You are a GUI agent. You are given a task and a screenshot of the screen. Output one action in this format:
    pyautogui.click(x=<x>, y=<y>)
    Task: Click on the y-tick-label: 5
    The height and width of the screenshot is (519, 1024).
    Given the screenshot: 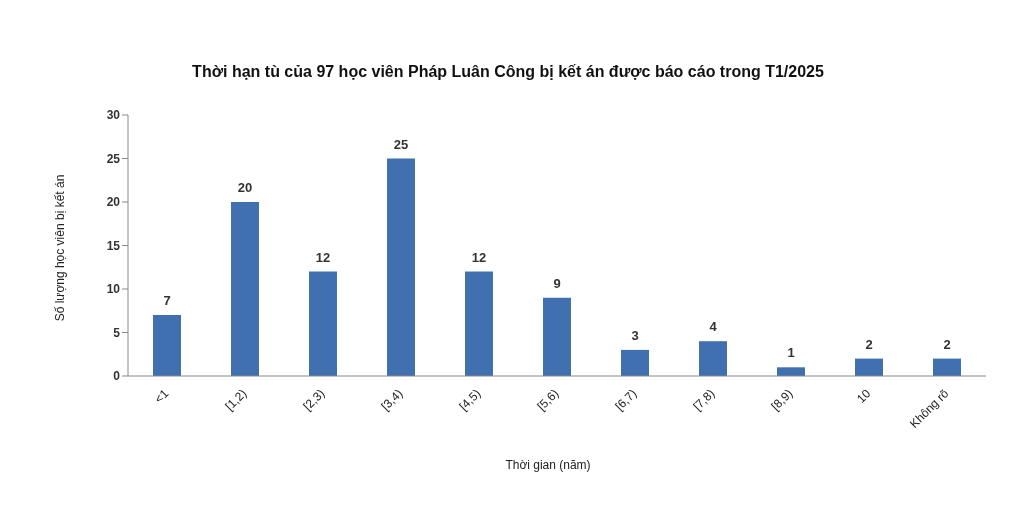 What is the action you would take?
    pyautogui.click(x=117, y=332)
    